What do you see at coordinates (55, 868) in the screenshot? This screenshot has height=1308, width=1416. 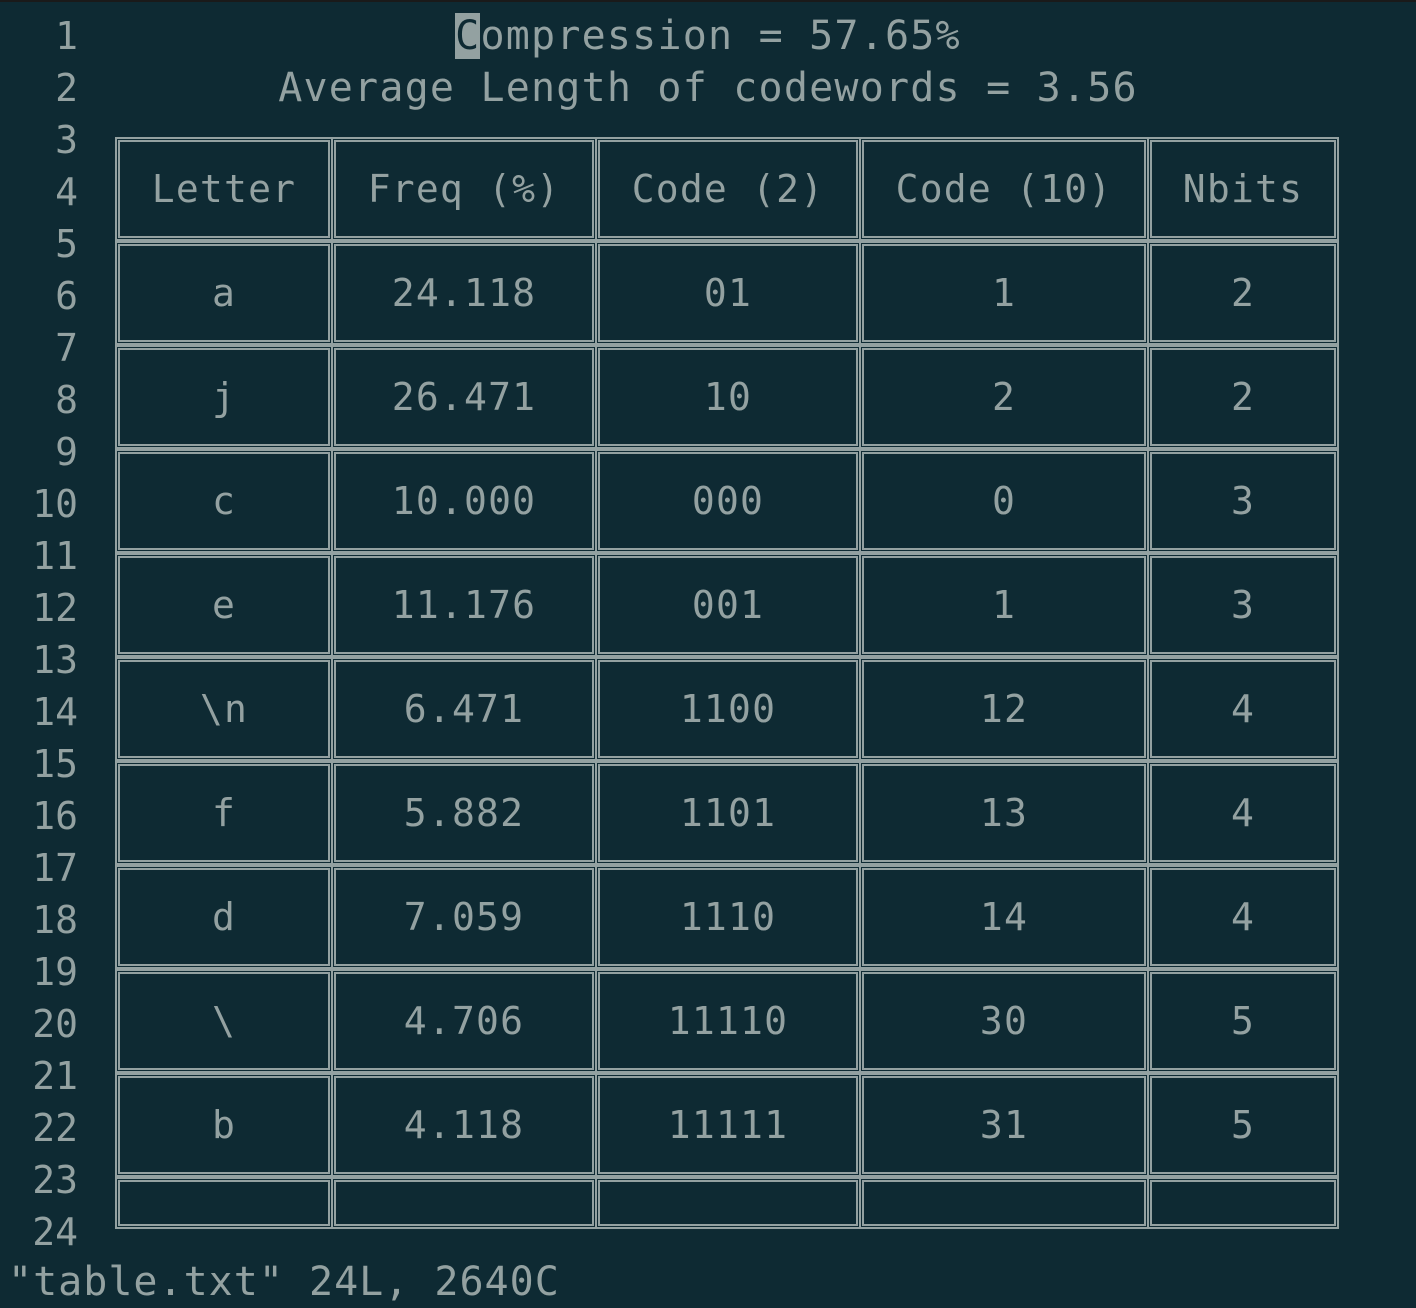 I see `line-number: 17` at bounding box center [55, 868].